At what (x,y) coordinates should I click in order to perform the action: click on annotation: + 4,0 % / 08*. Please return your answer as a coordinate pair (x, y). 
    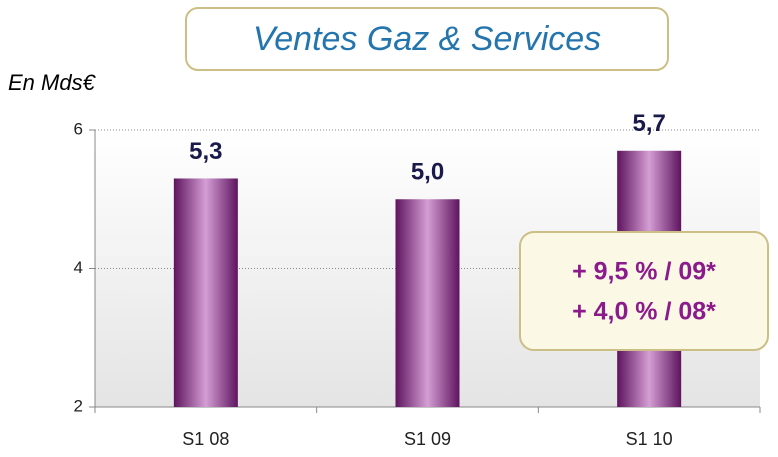
    Looking at the image, I should click on (644, 312).